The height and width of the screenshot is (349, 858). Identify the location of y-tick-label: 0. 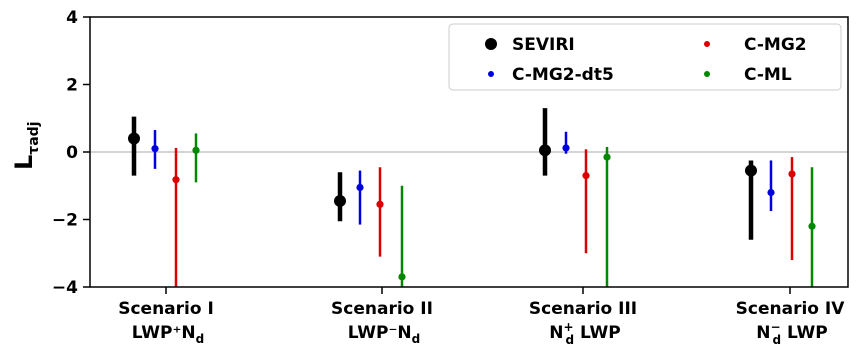
(72, 153).